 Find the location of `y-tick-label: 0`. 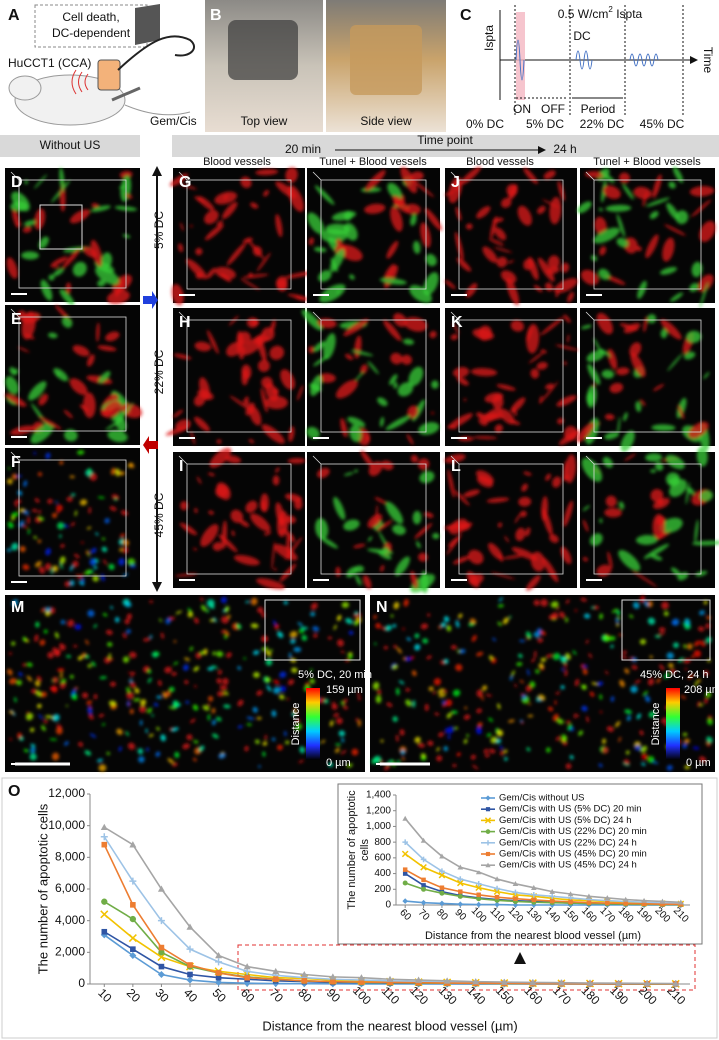

y-tick-label: 0 is located at coordinates (81, 983).